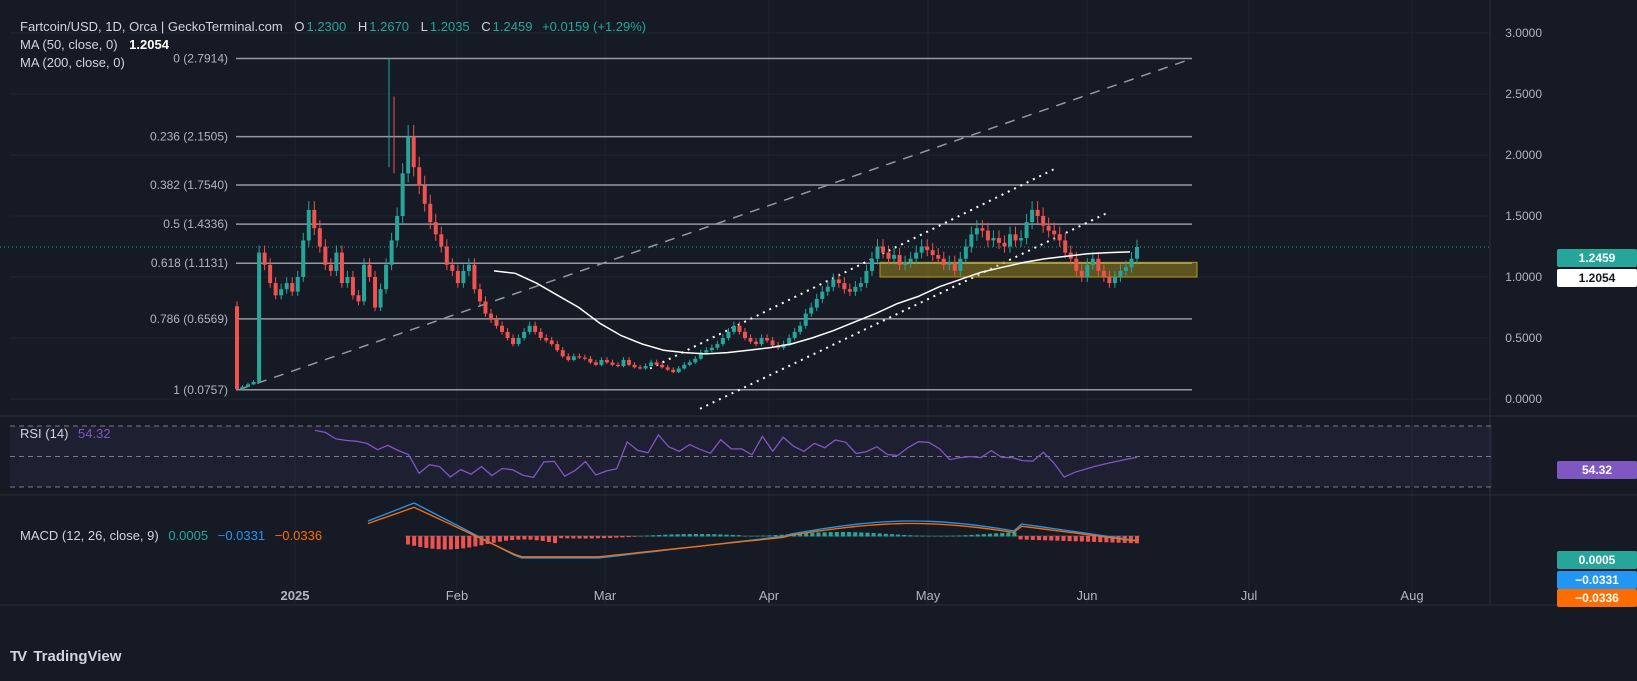  I want to click on support-zone, so click(1038, 269).